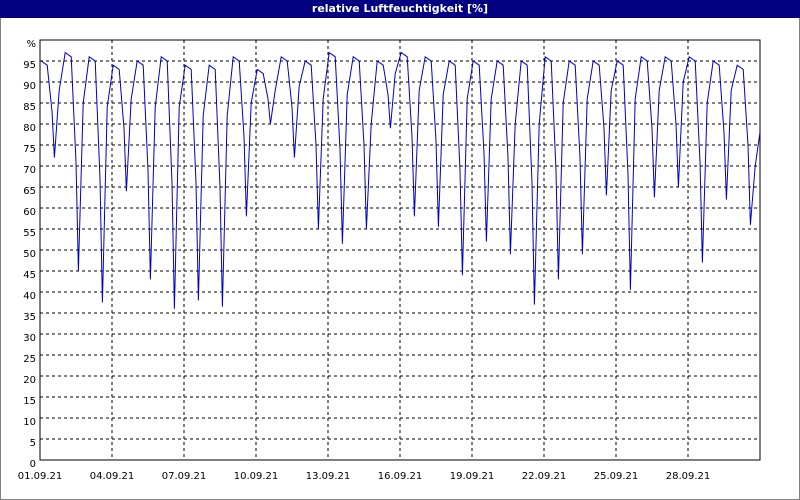 The width and height of the screenshot is (800, 500). Describe the element at coordinates (544, 476) in the screenshot. I see `x-tick-label: 22.09.21` at that location.